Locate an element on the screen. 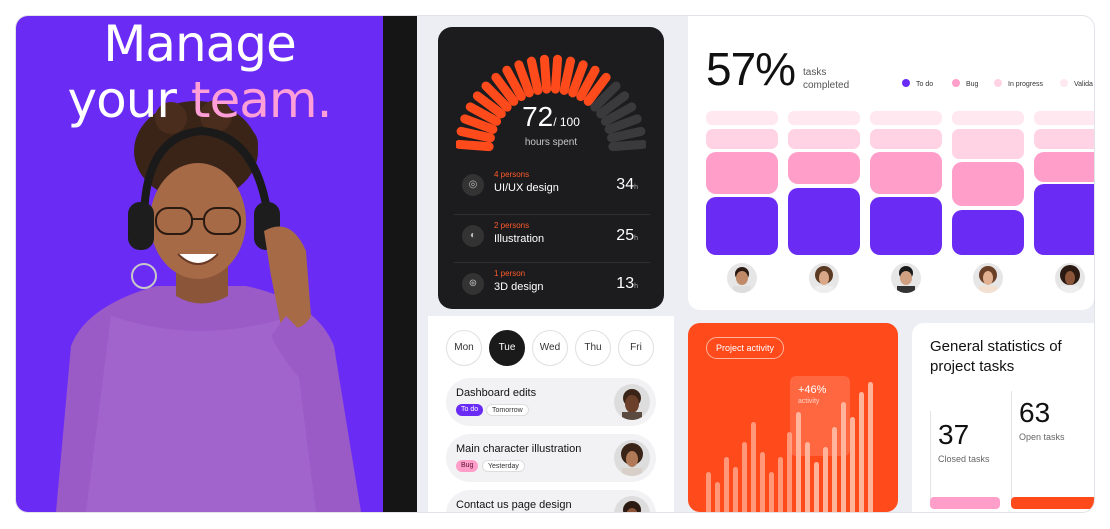  project-activity-card: Project activity +46% activity is located at coordinates (793, 417).